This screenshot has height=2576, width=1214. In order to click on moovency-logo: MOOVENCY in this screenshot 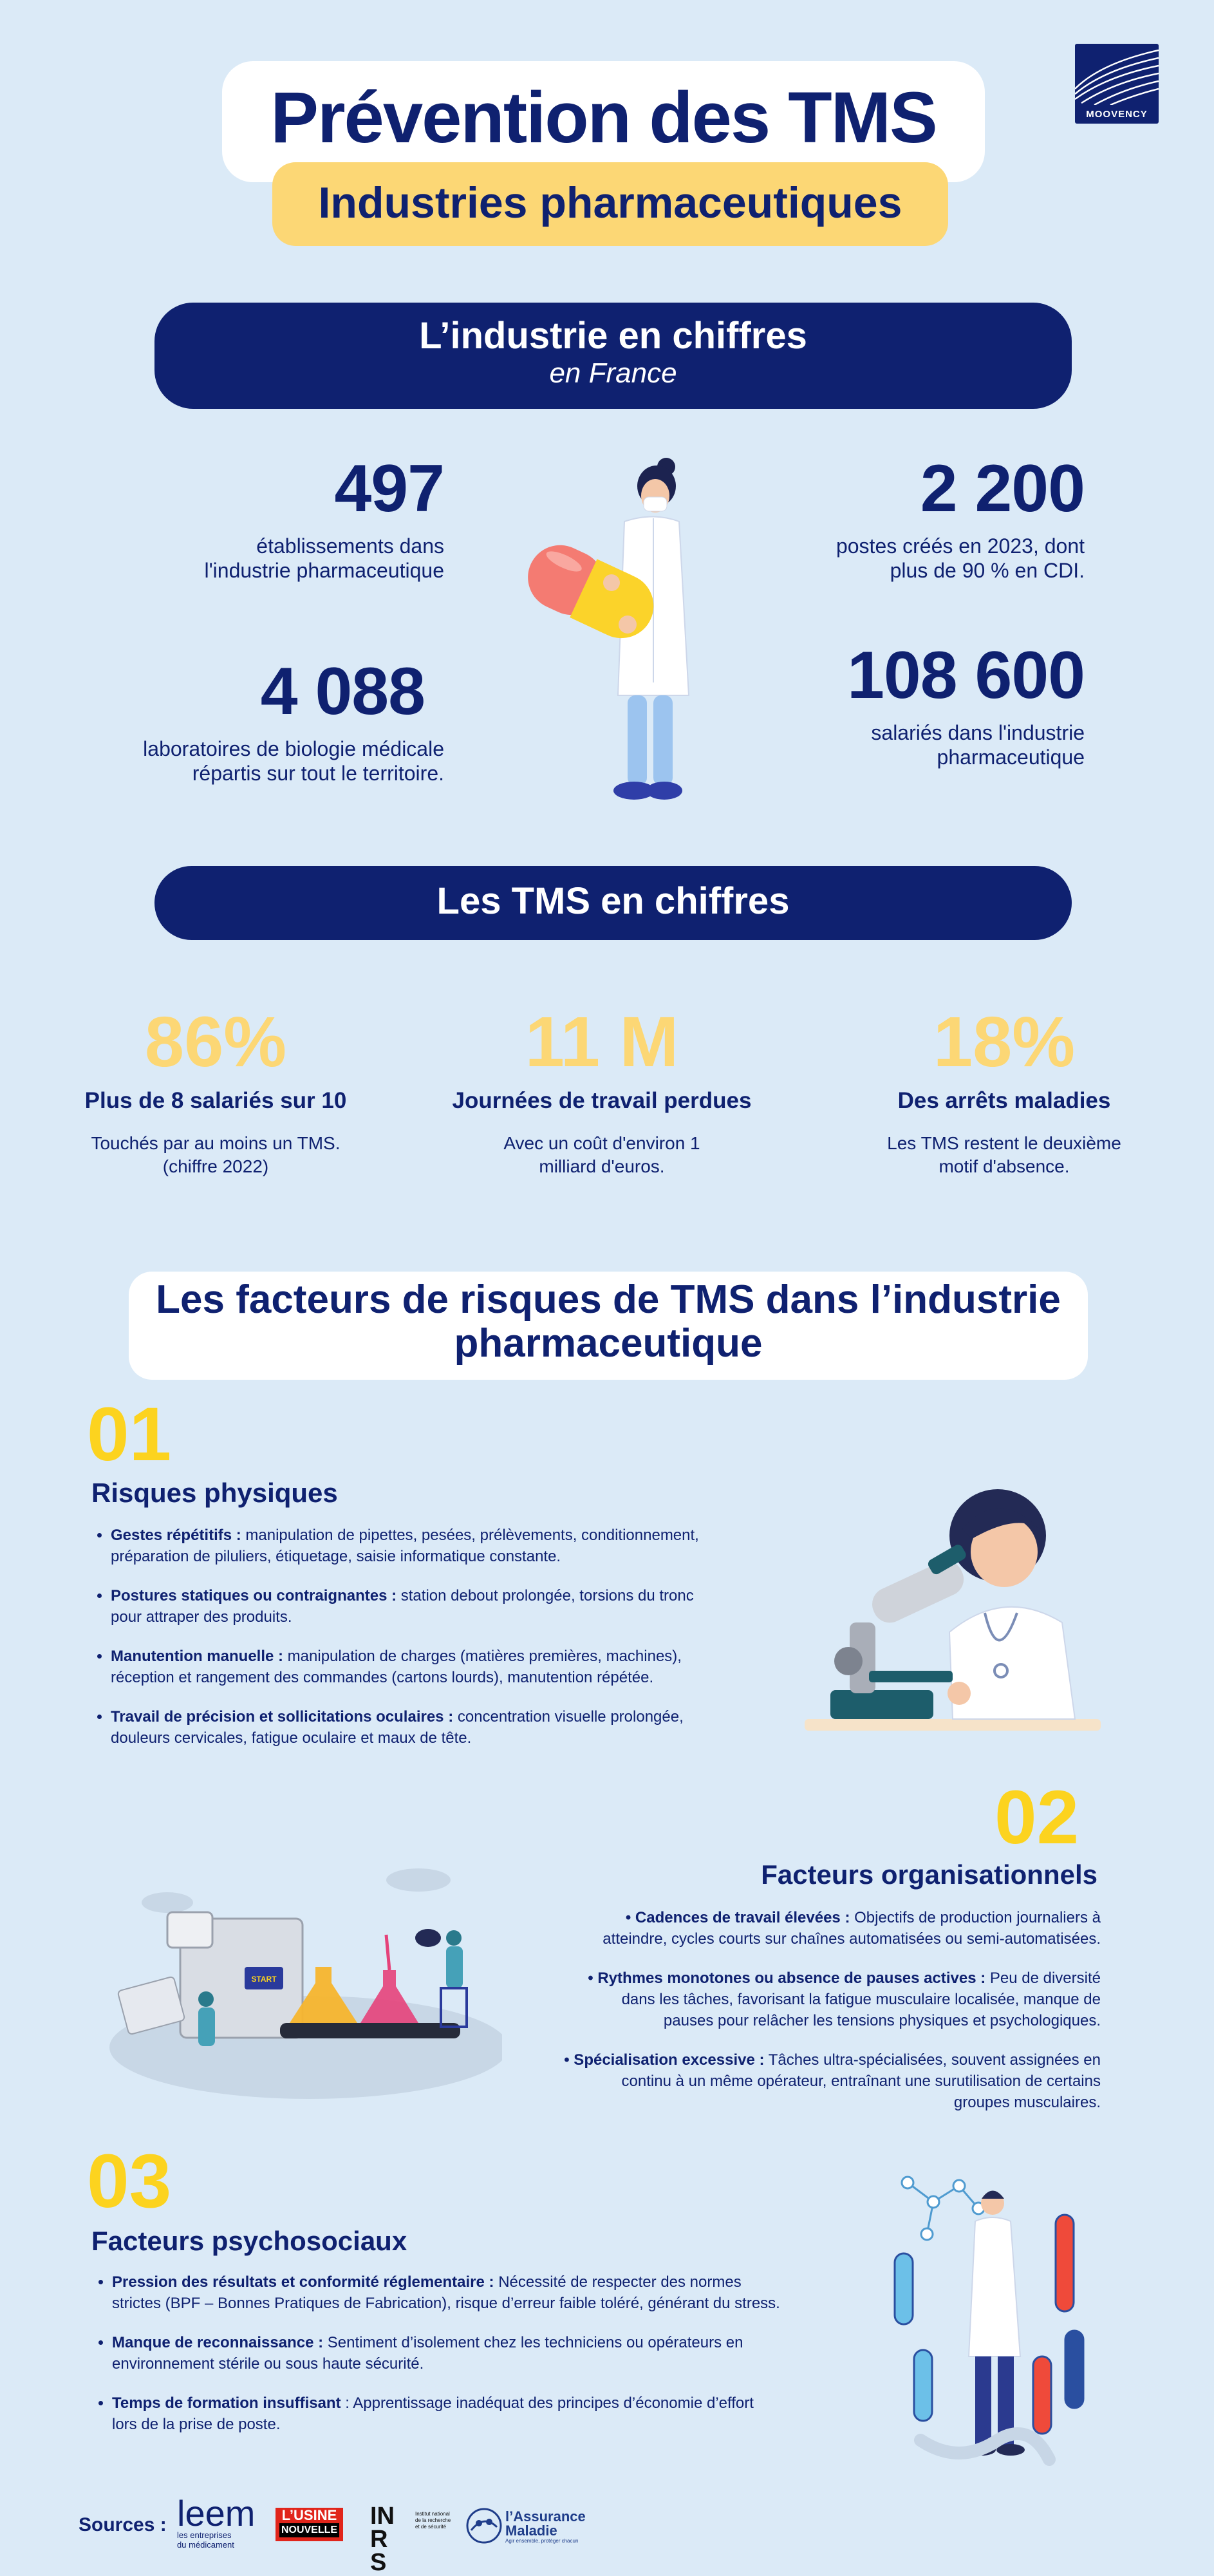, I will do `click(1117, 84)`.